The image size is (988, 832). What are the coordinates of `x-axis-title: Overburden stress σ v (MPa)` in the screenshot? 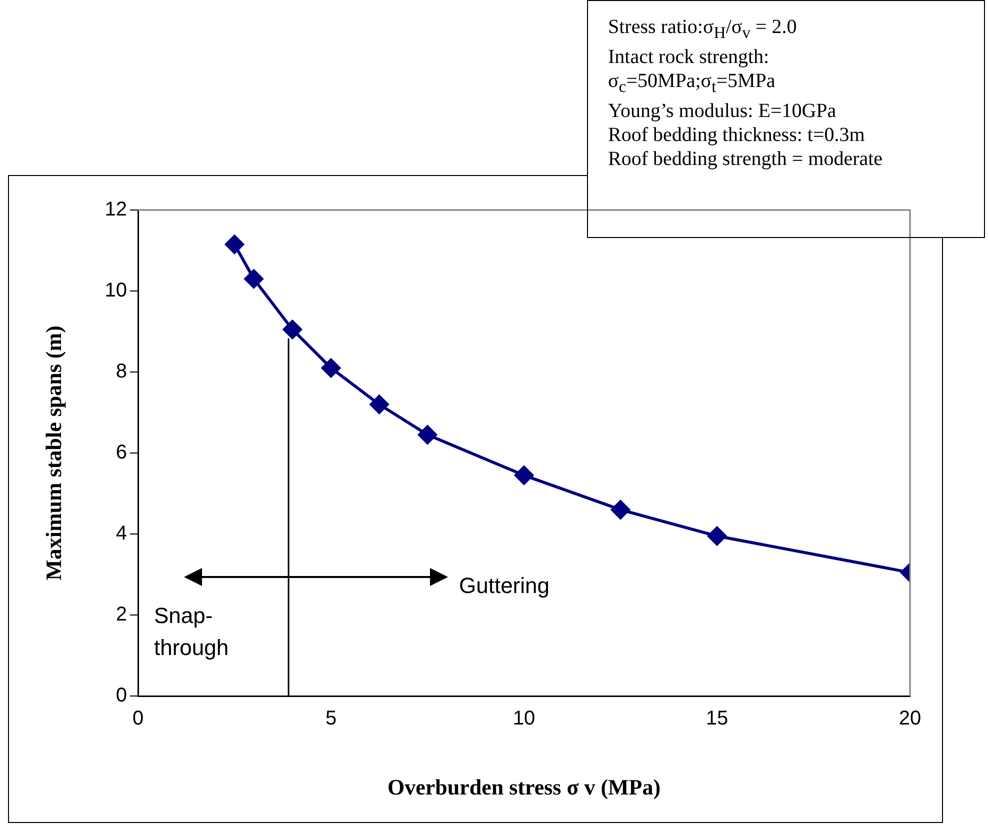 It's located at (524, 787).